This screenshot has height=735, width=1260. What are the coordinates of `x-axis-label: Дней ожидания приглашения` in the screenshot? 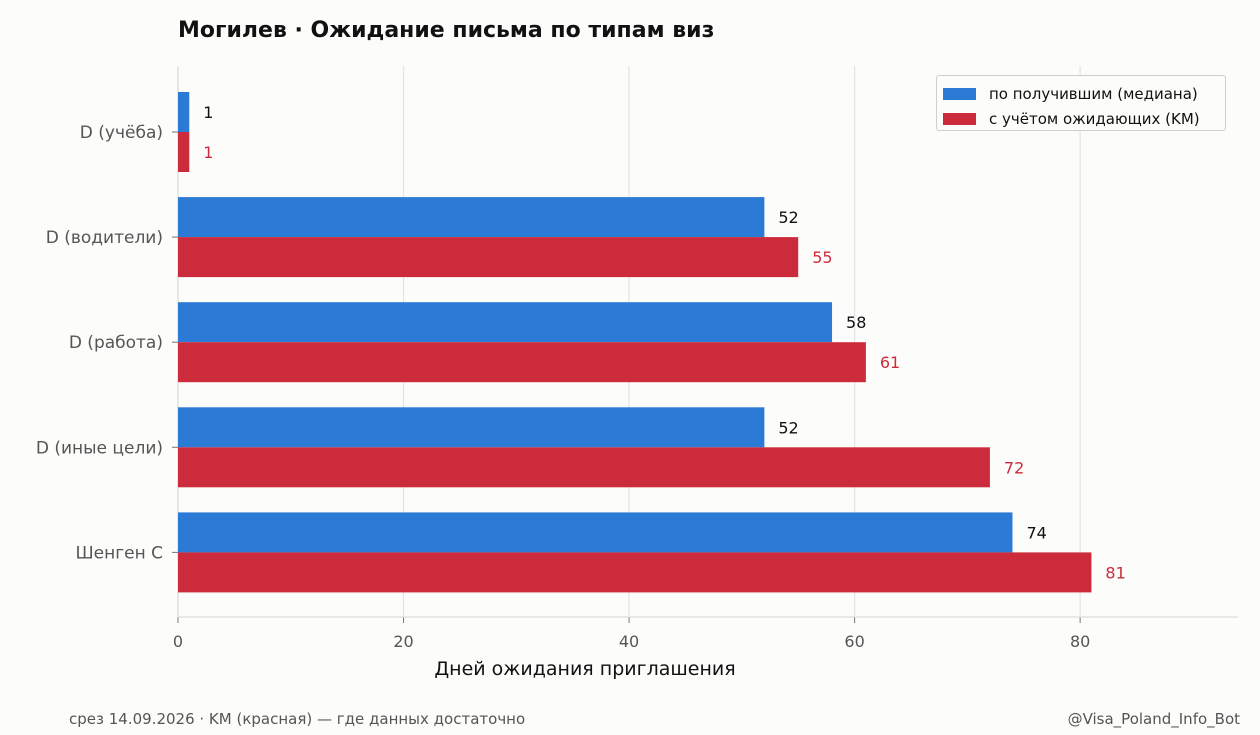 It's located at (584, 669).